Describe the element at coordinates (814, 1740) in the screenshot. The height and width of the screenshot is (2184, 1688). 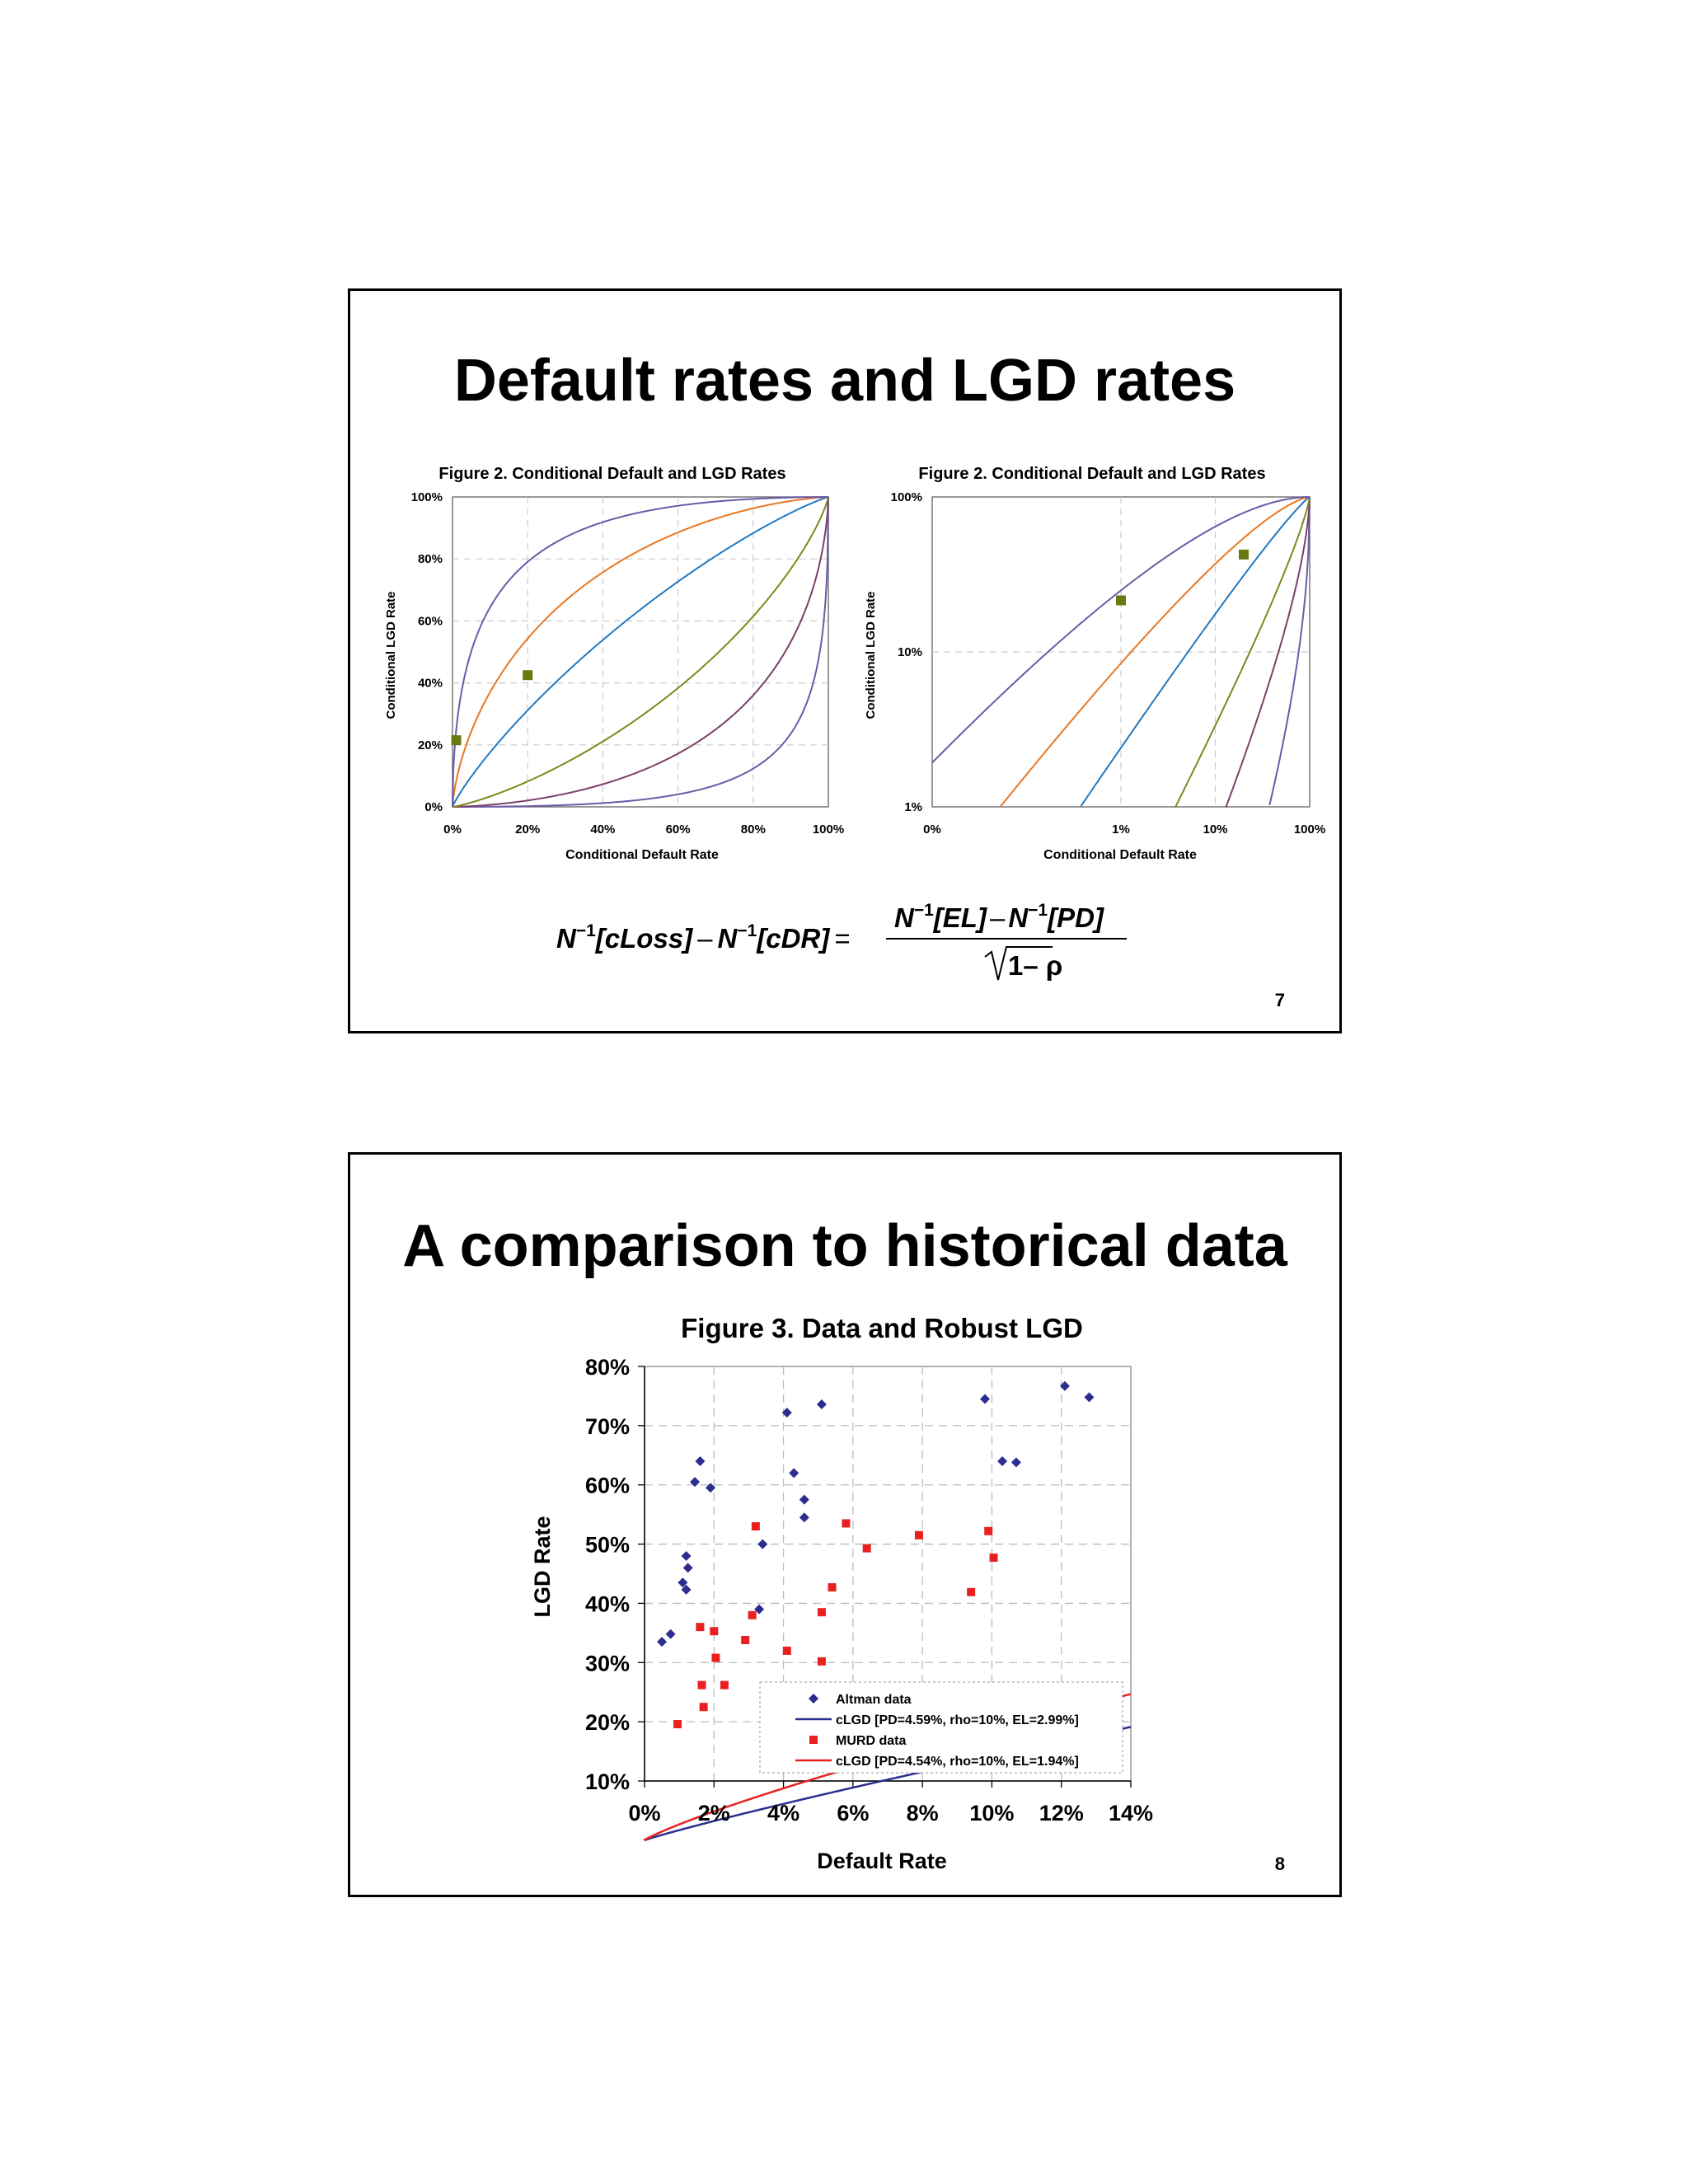
I see `legend-marker-murd` at that location.